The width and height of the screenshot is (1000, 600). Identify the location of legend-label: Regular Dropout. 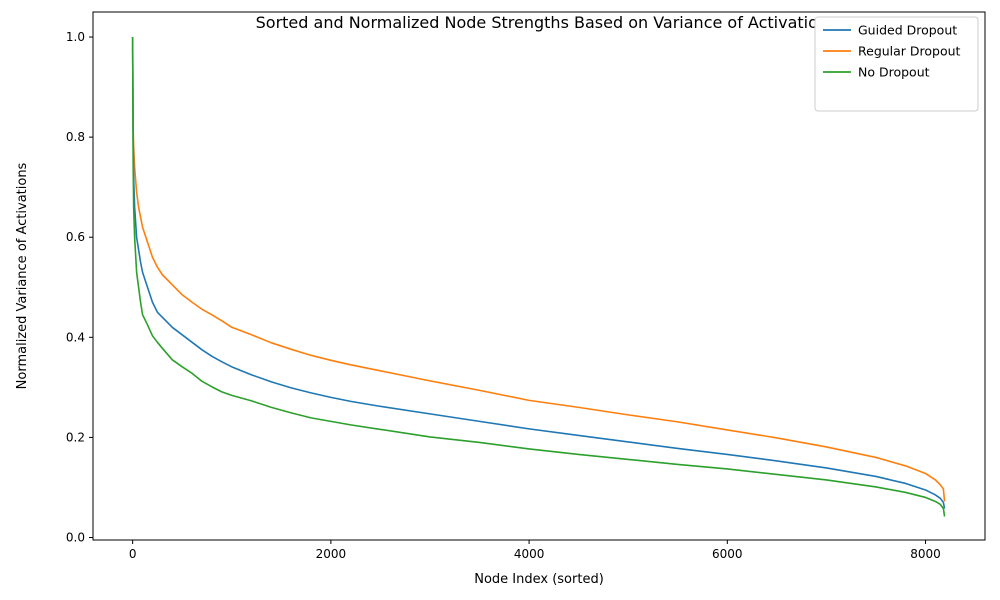
(909, 51).